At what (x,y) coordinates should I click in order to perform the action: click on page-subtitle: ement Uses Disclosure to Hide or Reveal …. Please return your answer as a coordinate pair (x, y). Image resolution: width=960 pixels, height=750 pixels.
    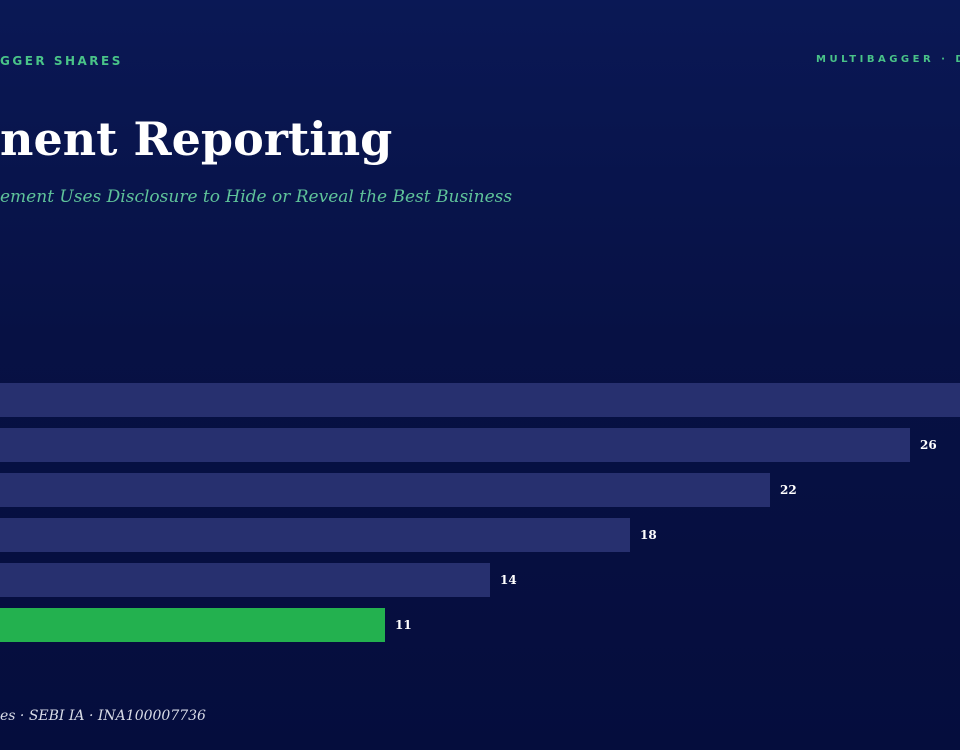
    Looking at the image, I should click on (256, 197).